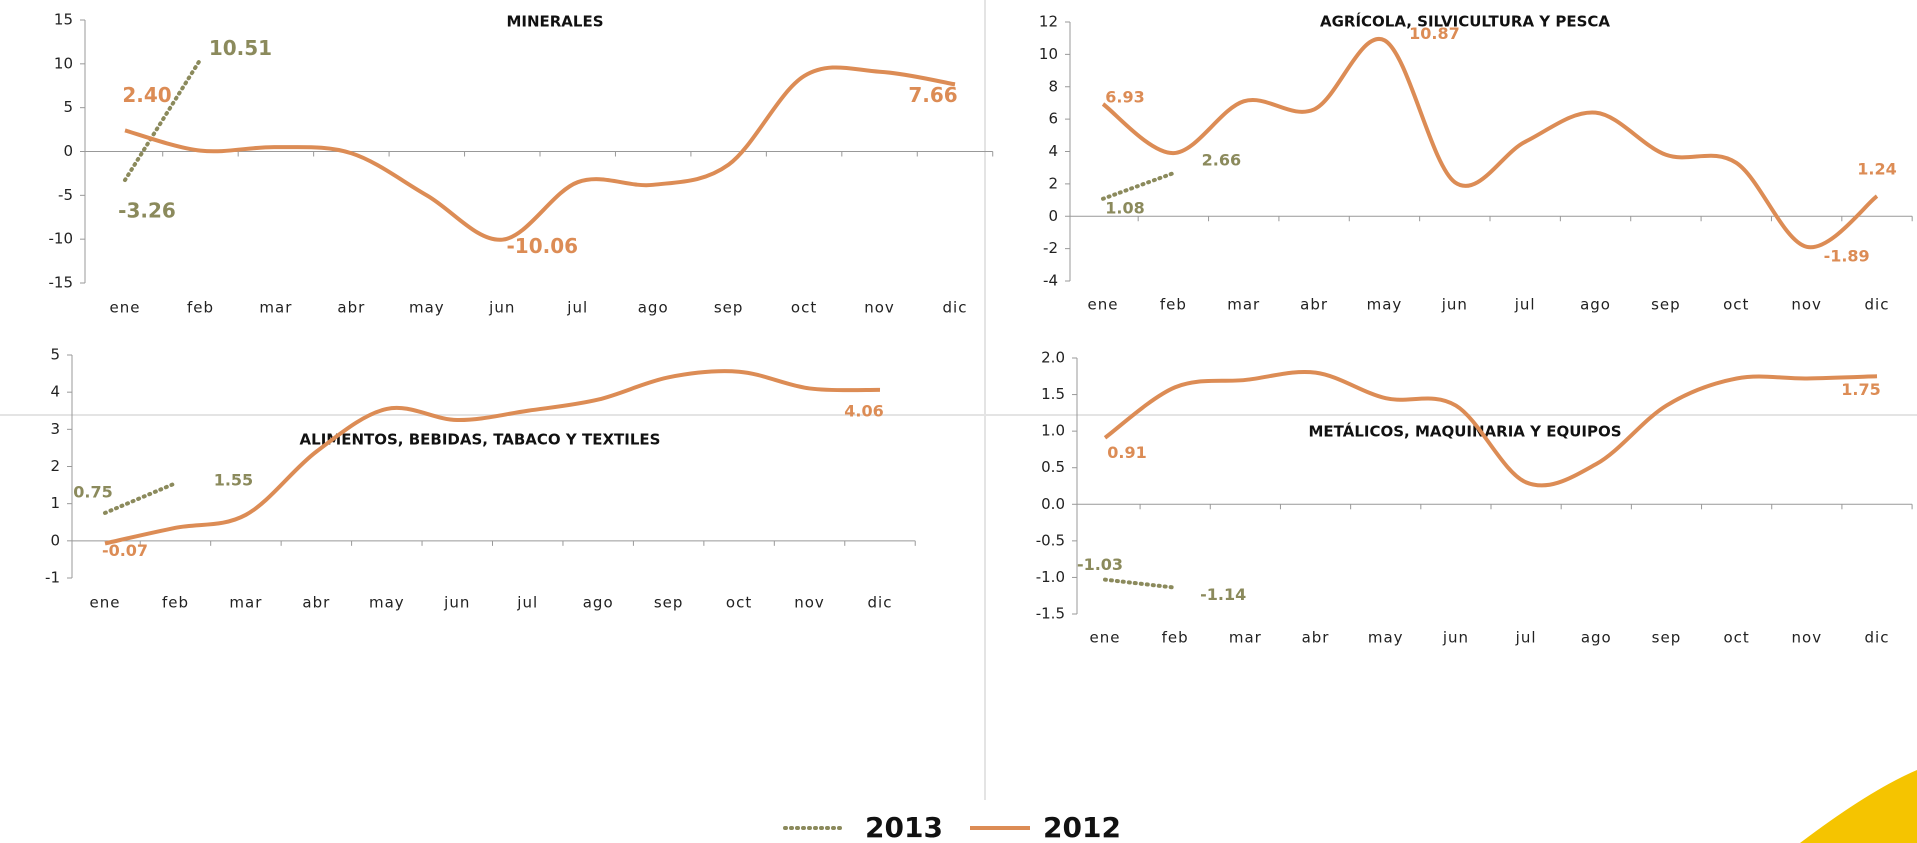 The width and height of the screenshot is (1917, 843). I want to click on y-tick-label: 12, so click(1048, 22).